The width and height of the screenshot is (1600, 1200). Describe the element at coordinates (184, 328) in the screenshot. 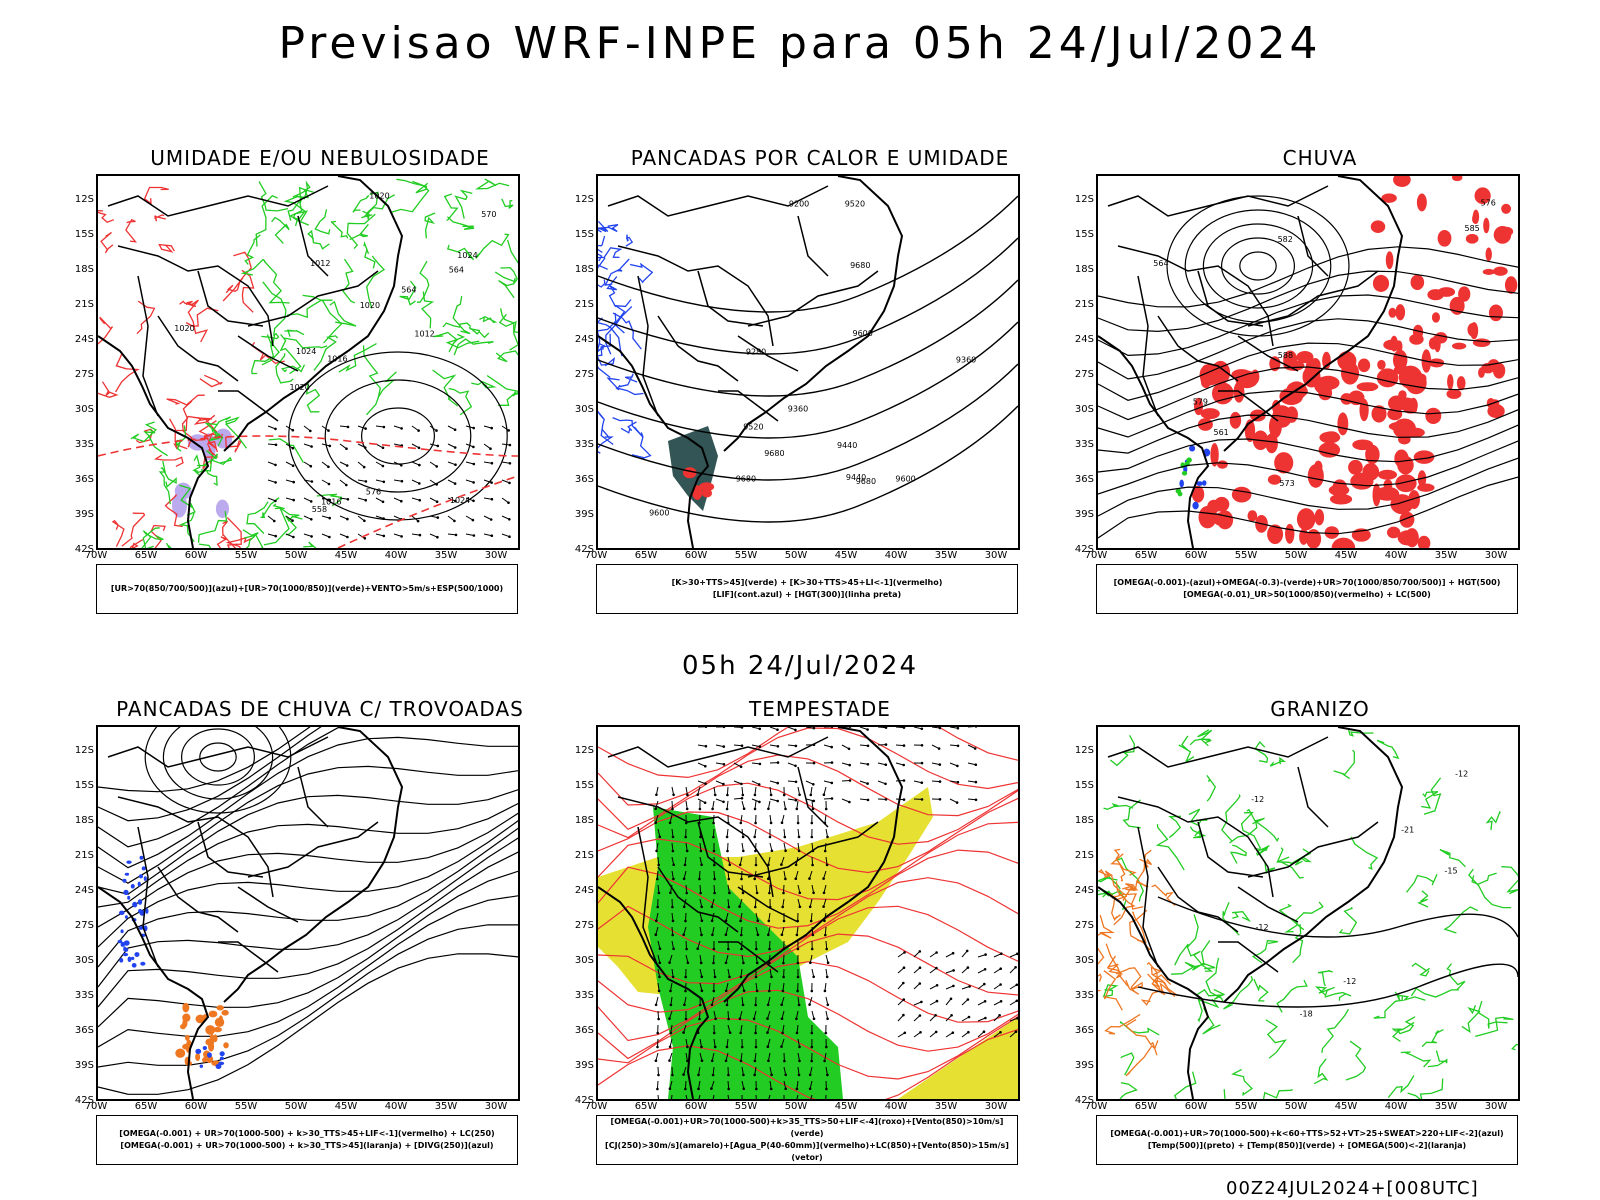

I see `contour-label: 1020` at that location.